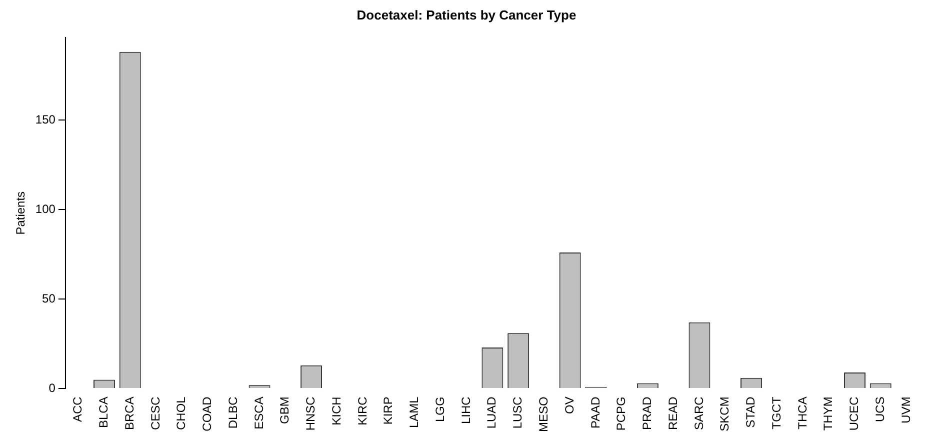 The image size is (929, 444). What do you see at coordinates (802, 413) in the screenshot?
I see `x-tick-label: THCA` at bounding box center [802, 413].